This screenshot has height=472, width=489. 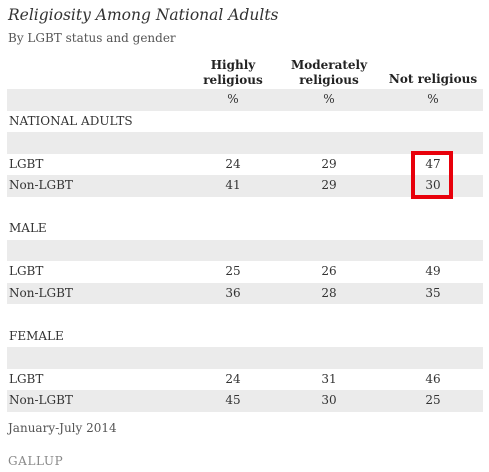 What do you see at coordinates (71, 120) in the screenshot?
I see `group-label: NATIONAL ADULTS` at bounding box center [71, 120].